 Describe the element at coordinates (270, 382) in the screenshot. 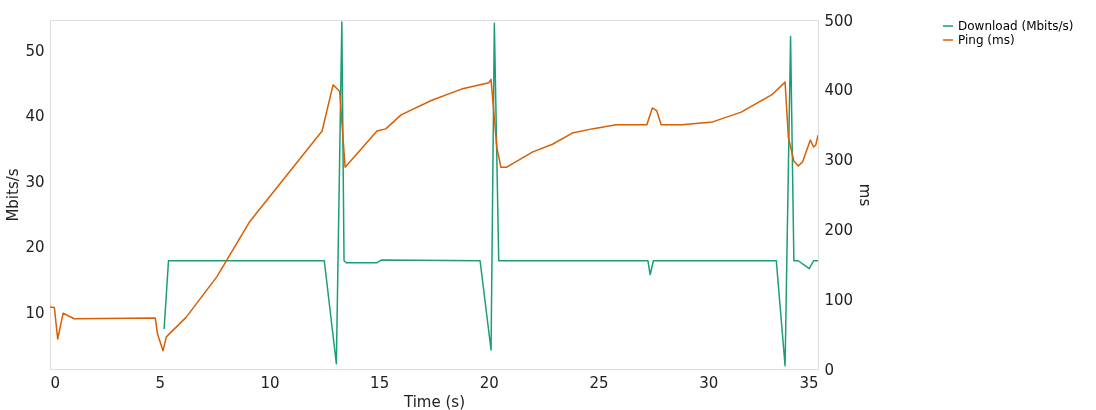

I see `x-tick-label: 10` at that location.